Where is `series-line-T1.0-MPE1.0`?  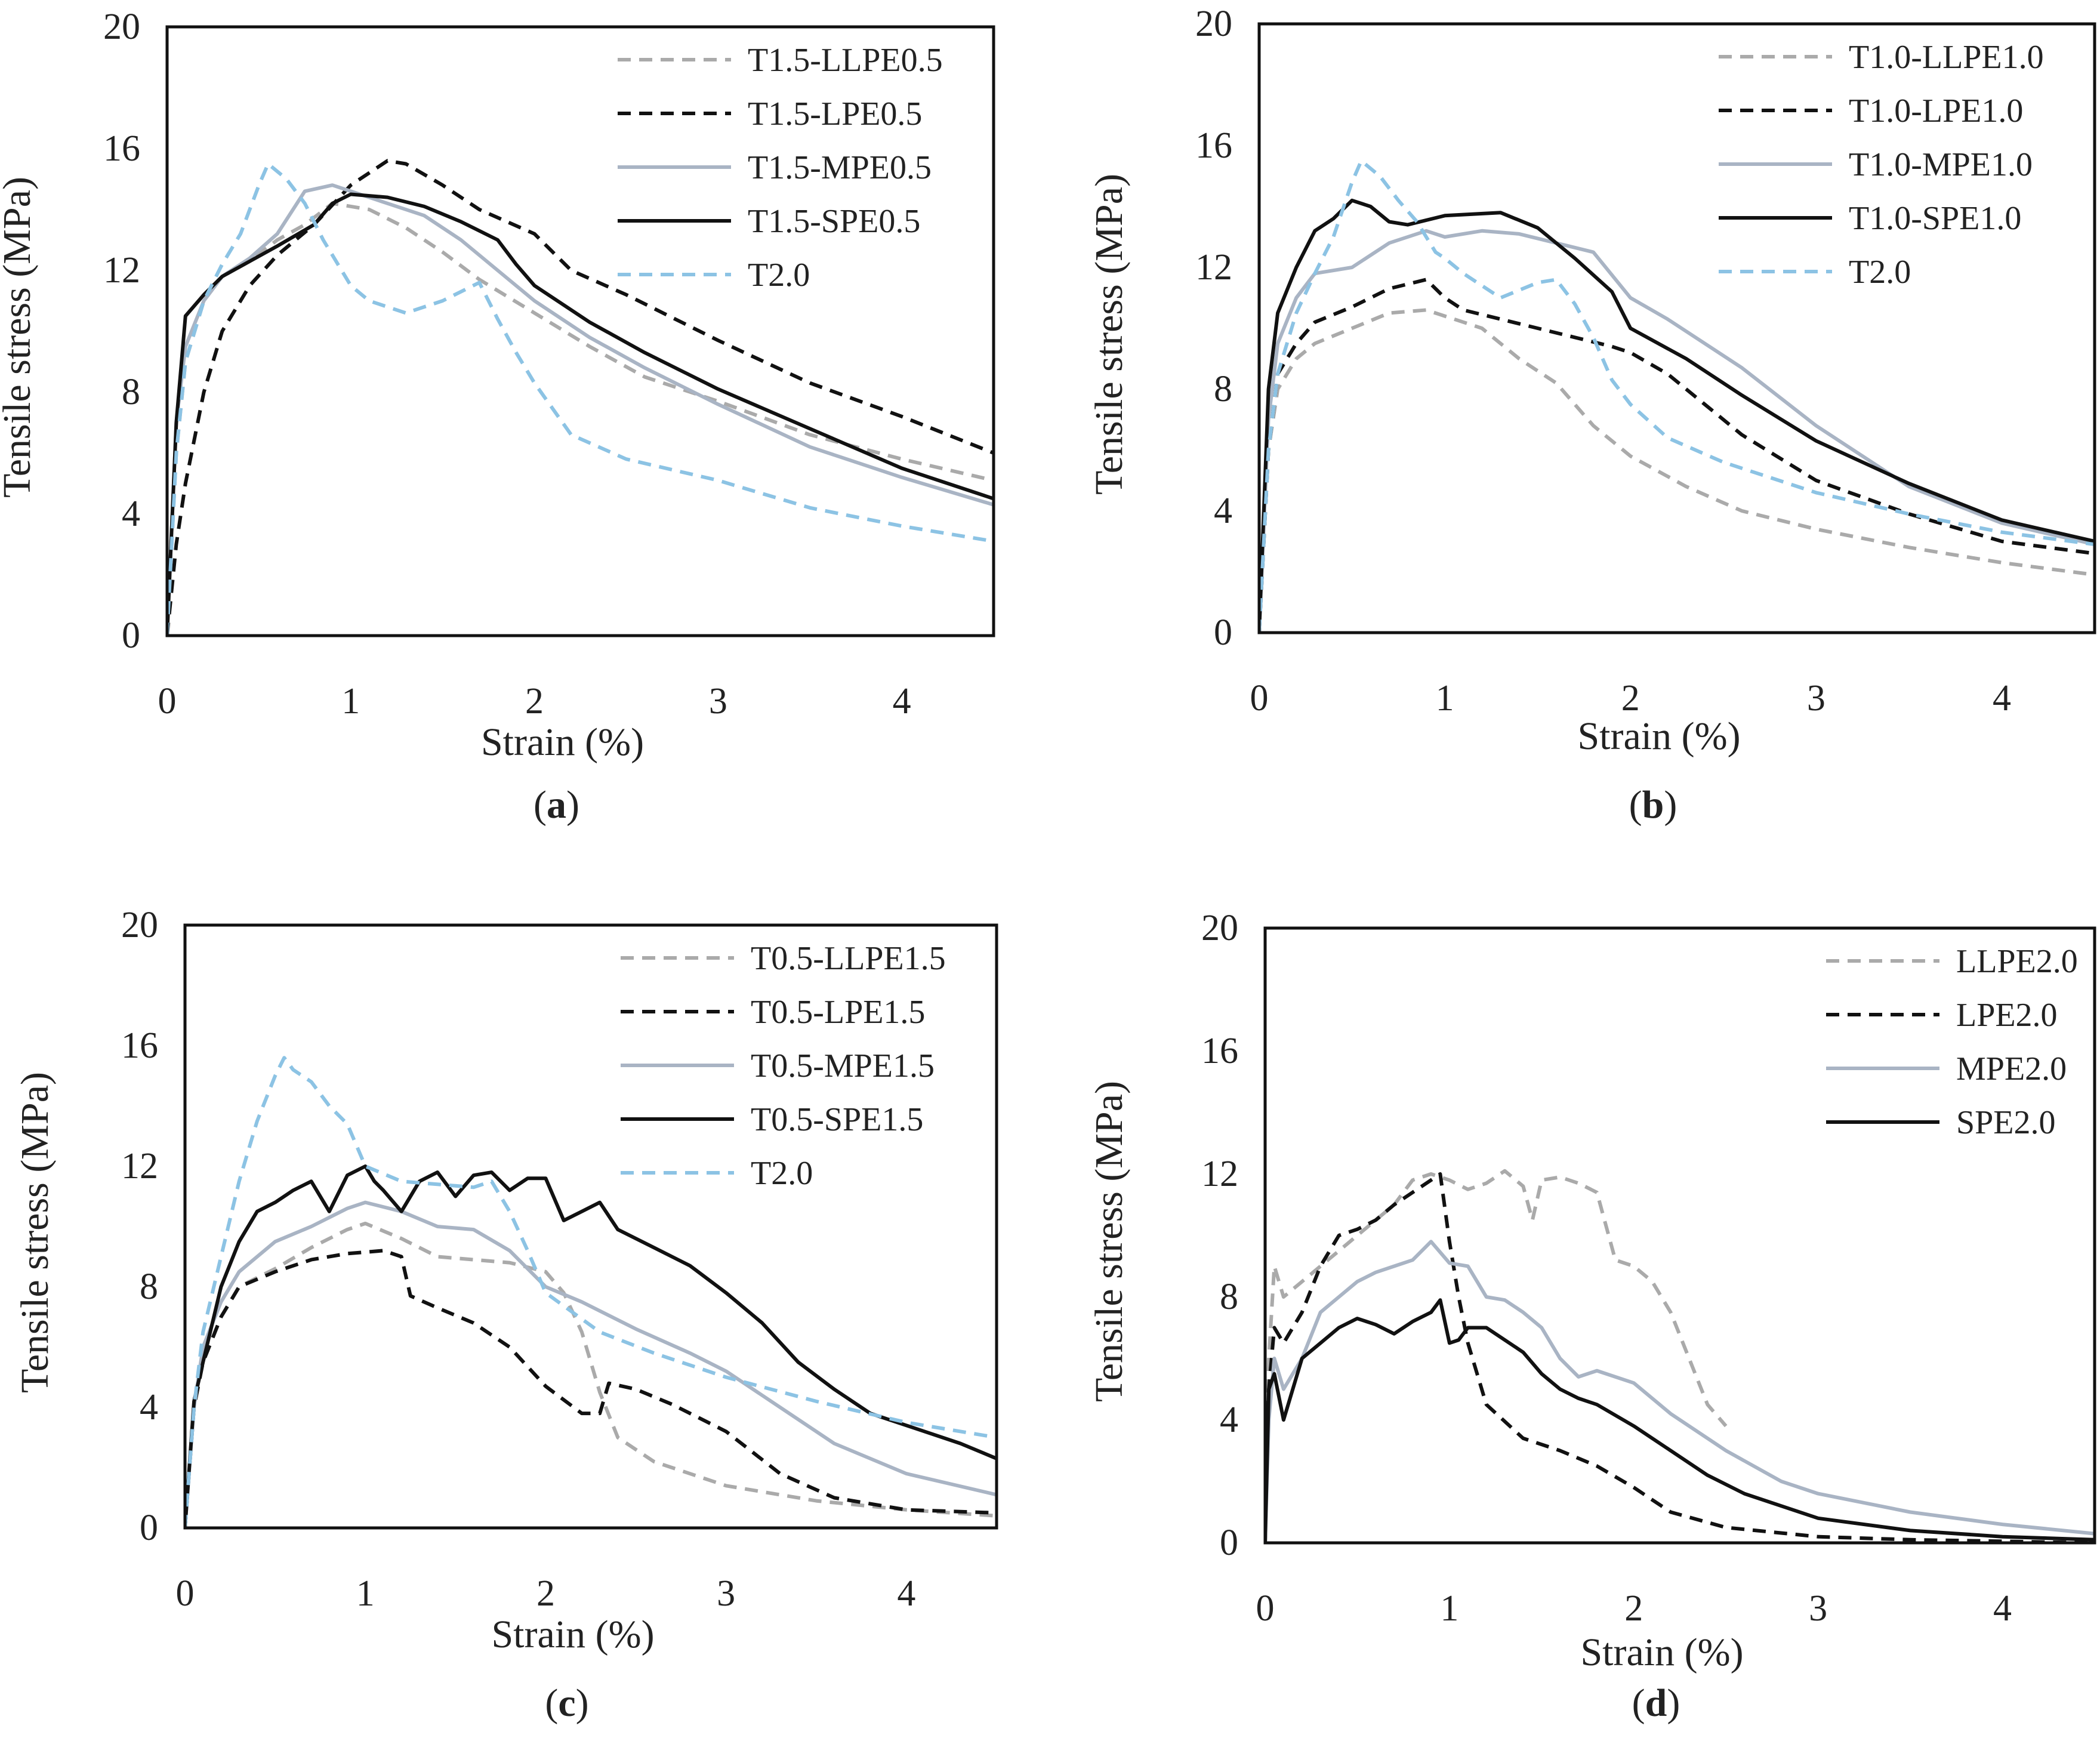 series-line-T1.0-MPE1.0 is located at coordinates (1677, 431).